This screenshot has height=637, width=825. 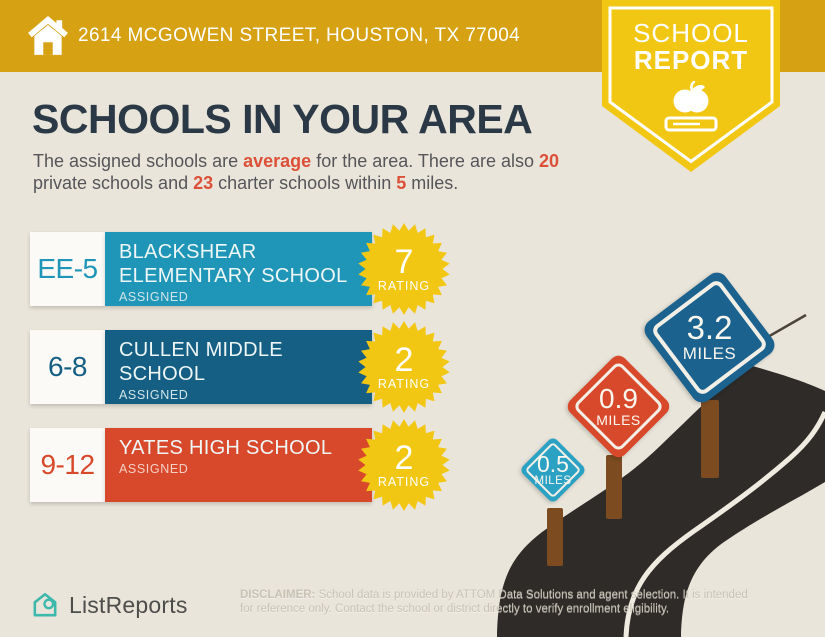 I want to click on home-icon, so click(x=48, y=38).